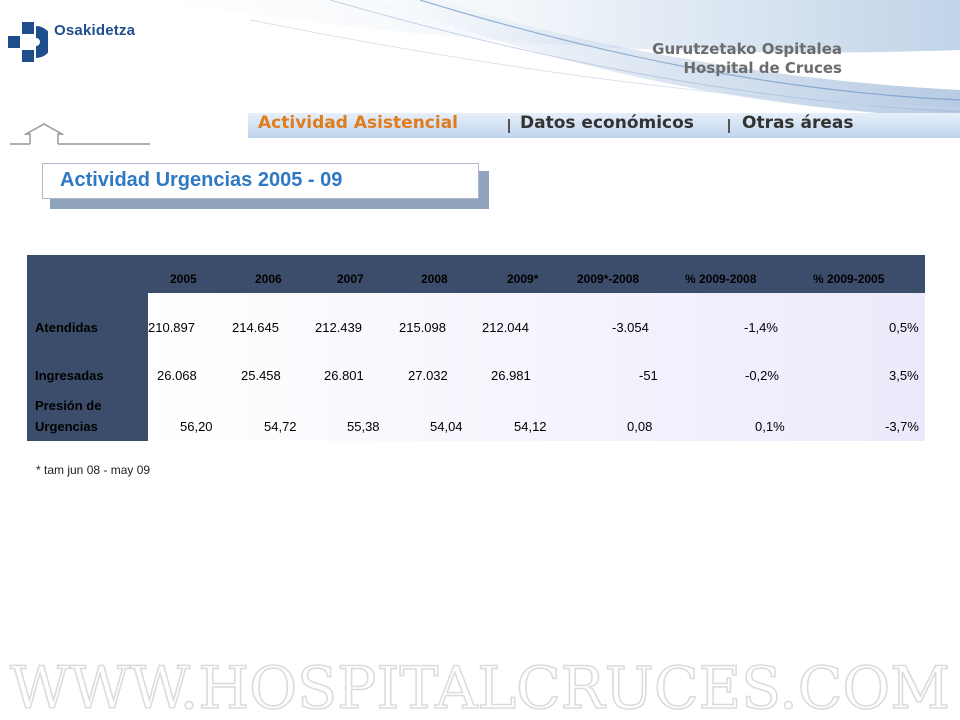 The image size is (960, 720). I want to click on hospital-name-basque: Gurutzetako Ospitalea, so click(747, 49).